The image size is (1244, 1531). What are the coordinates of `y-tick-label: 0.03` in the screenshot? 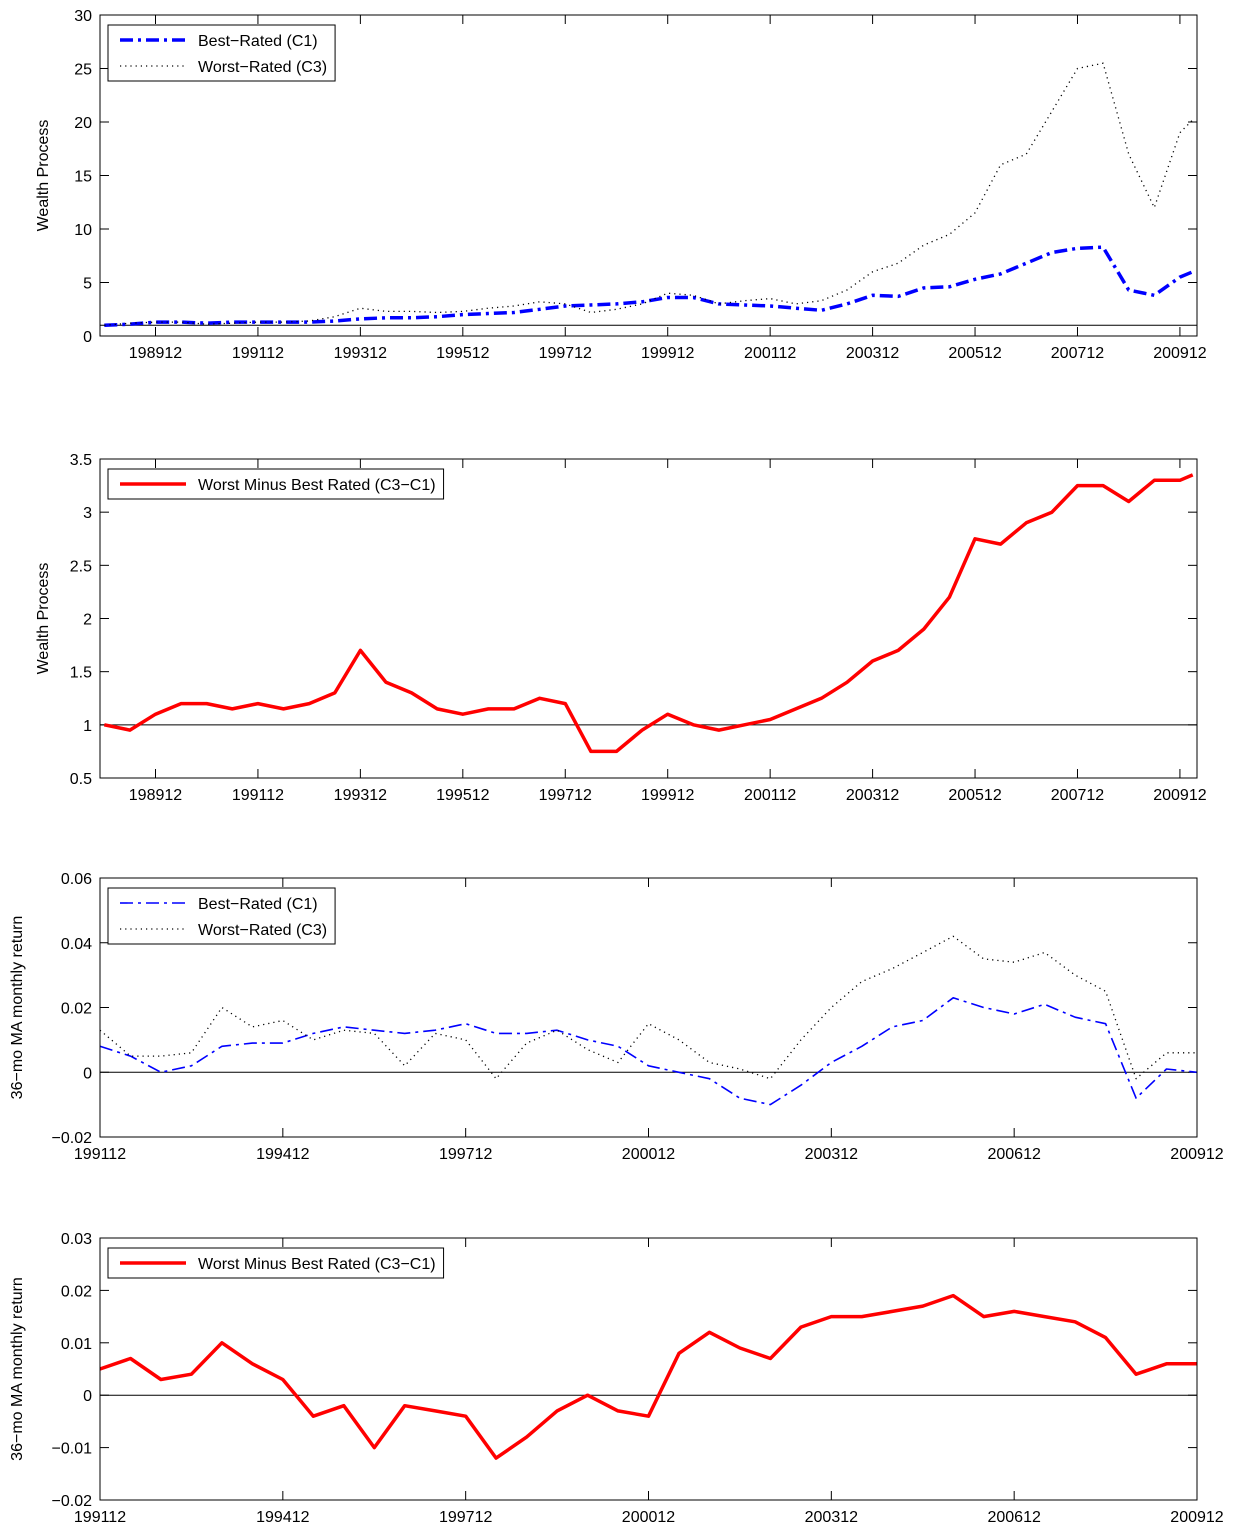 It's located at (76, 1239).